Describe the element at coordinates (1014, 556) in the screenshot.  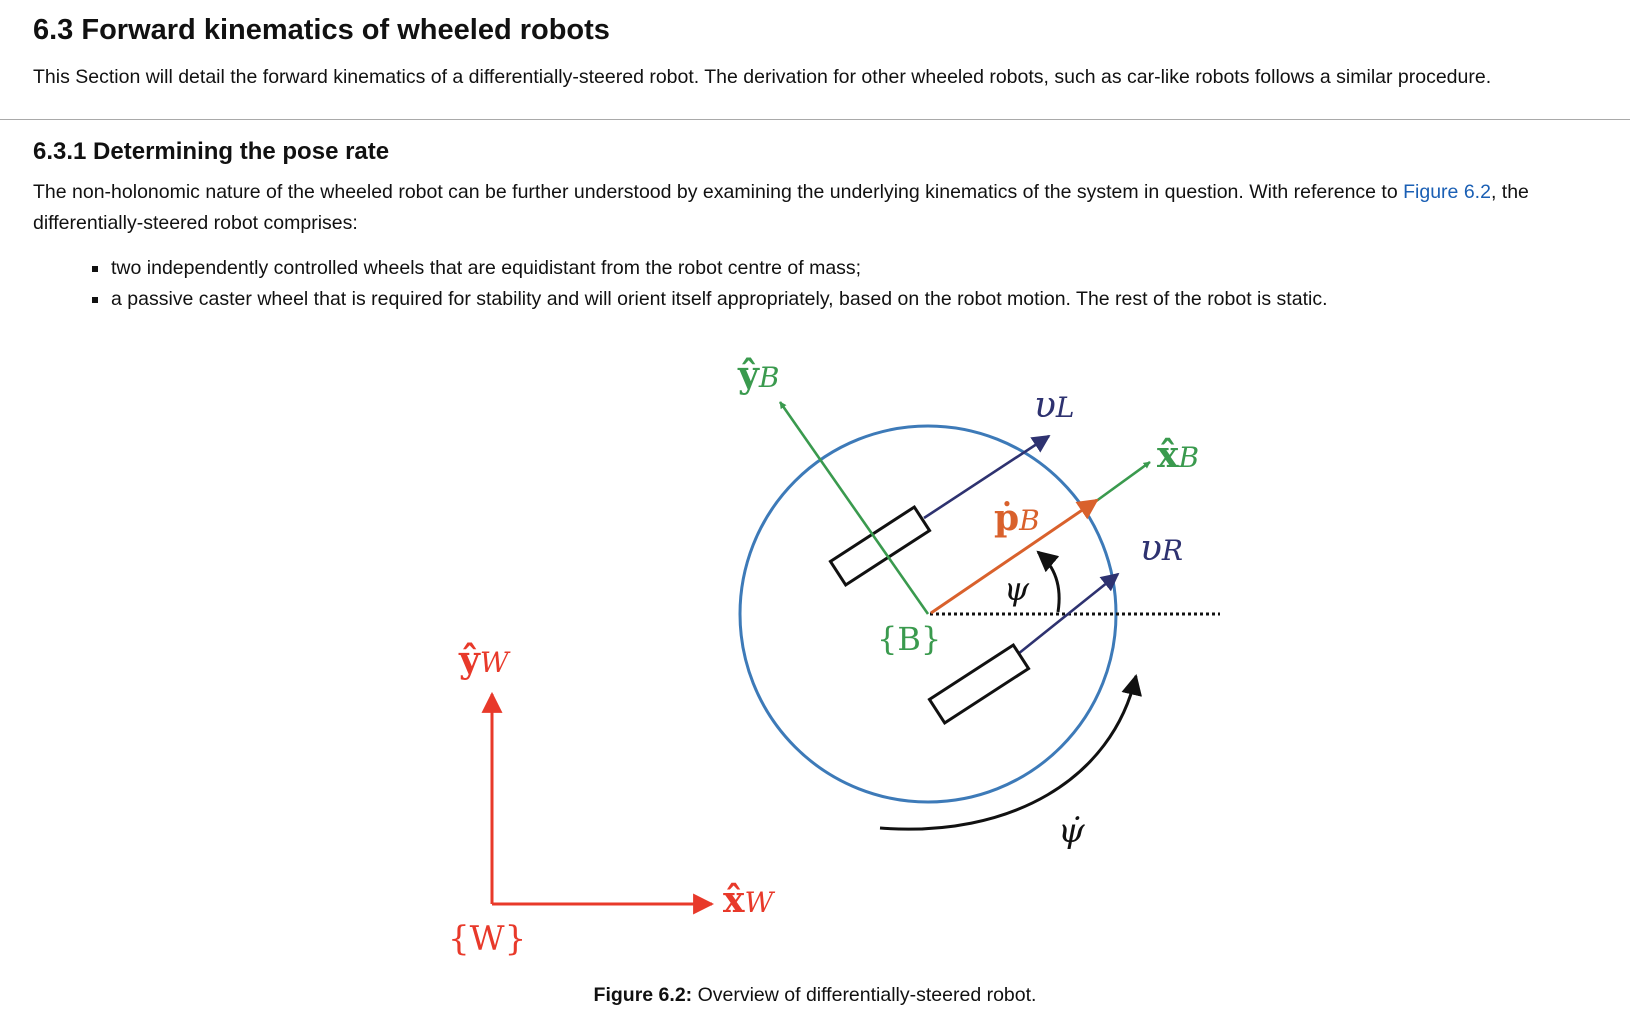
I see `pose-rate-arrow` at that location.